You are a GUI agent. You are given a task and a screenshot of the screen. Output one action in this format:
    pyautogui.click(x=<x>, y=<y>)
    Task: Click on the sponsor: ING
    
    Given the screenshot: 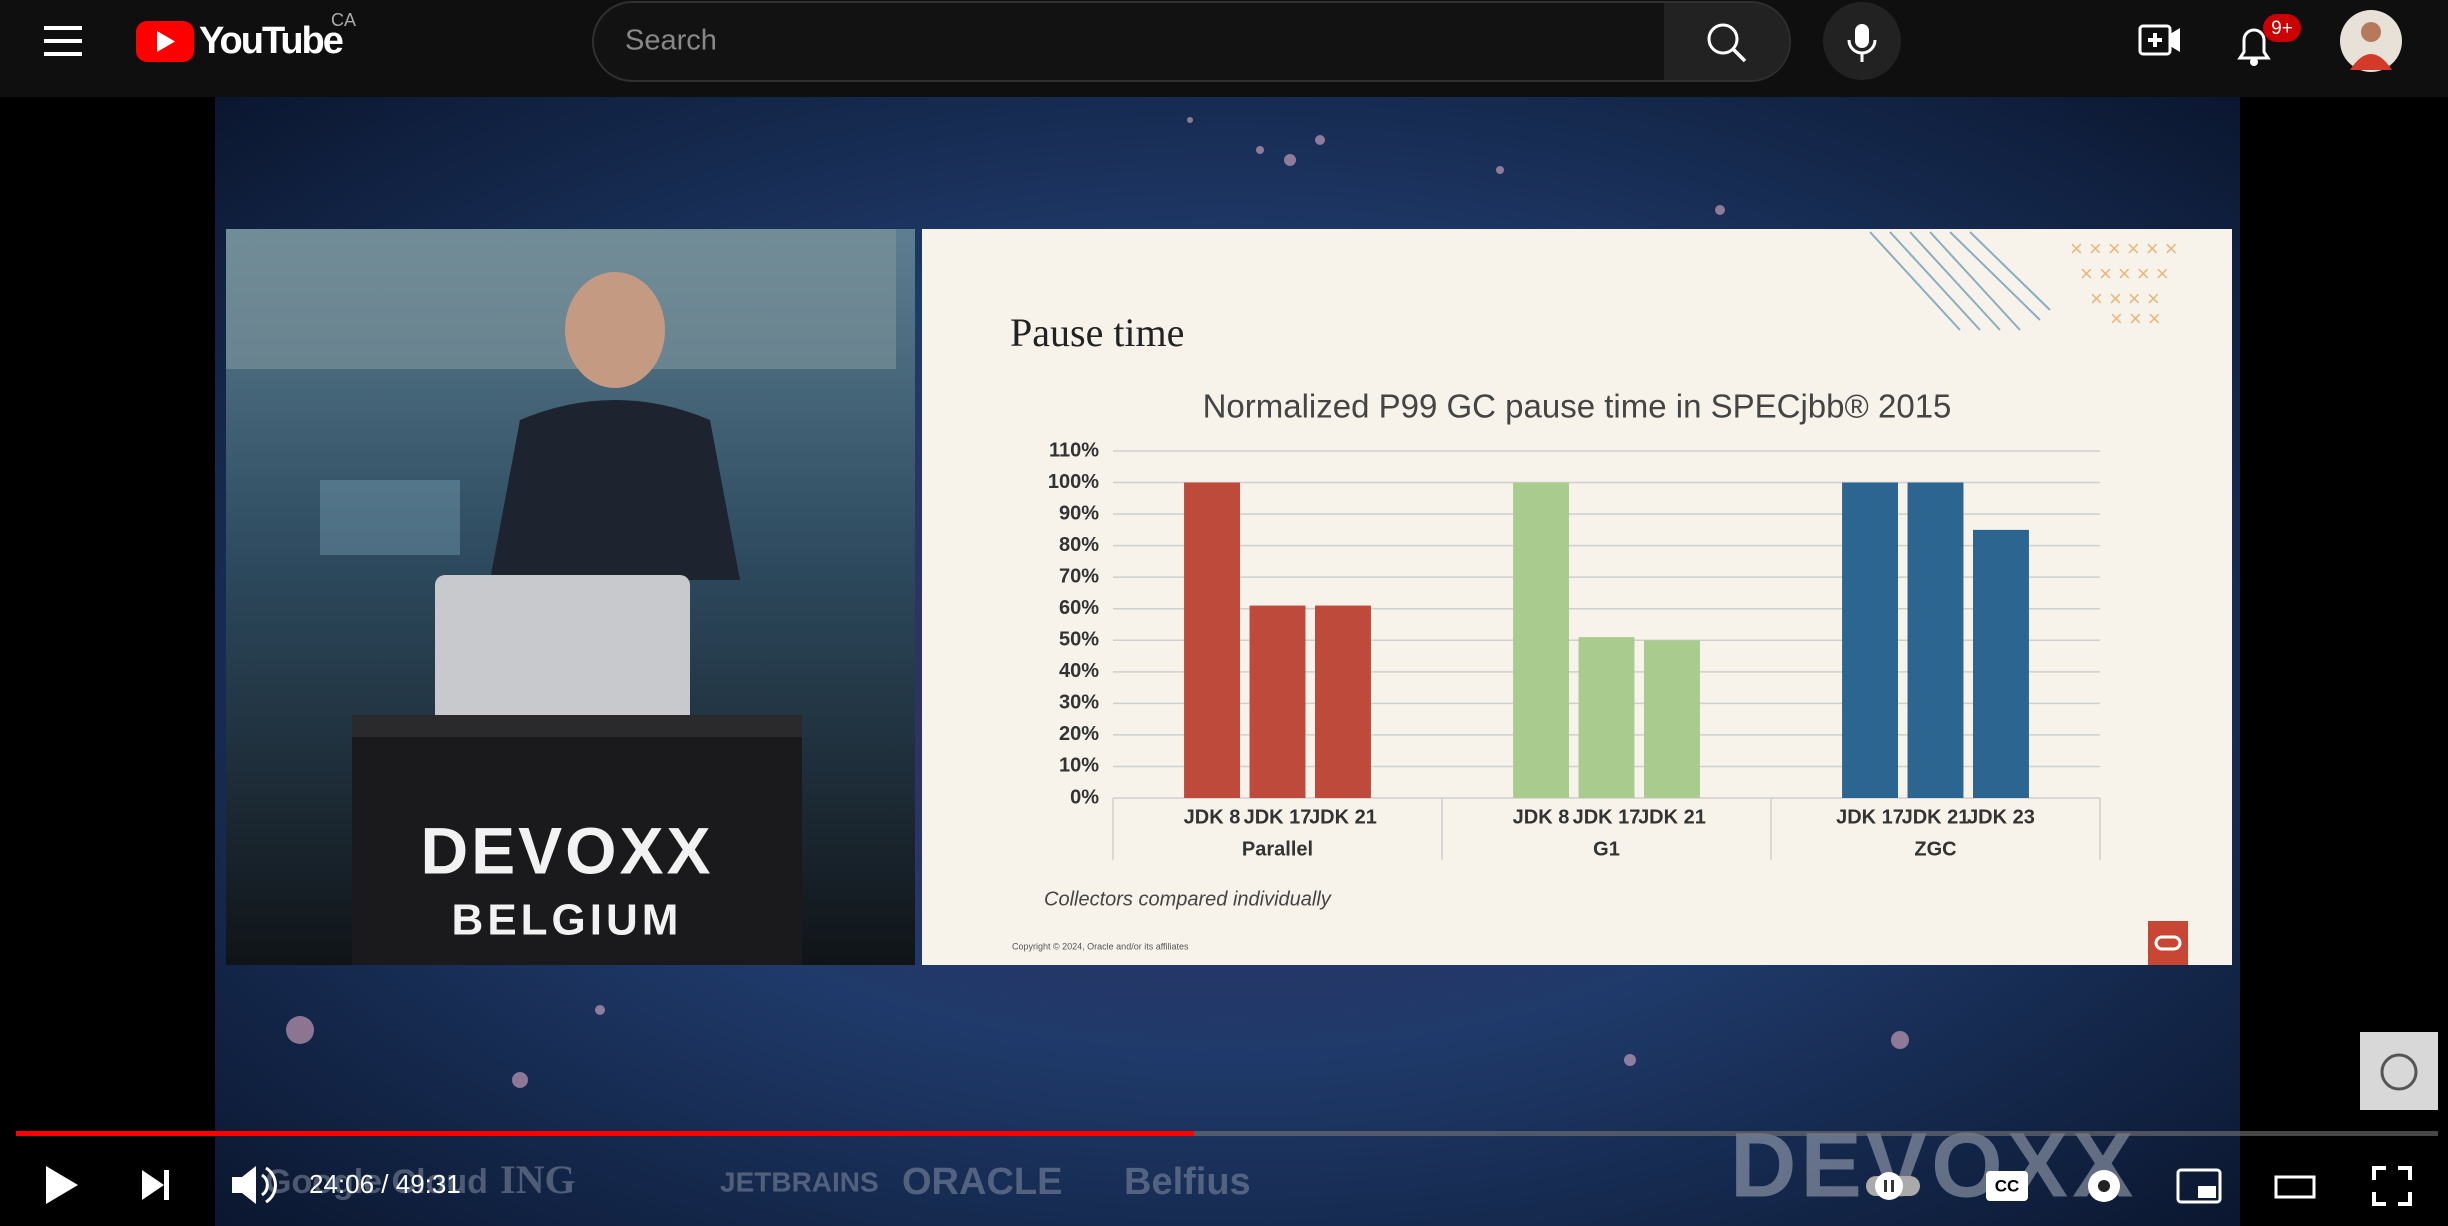 What is the action you would take?
    pyautogui.click(x=538, y=1179)
    